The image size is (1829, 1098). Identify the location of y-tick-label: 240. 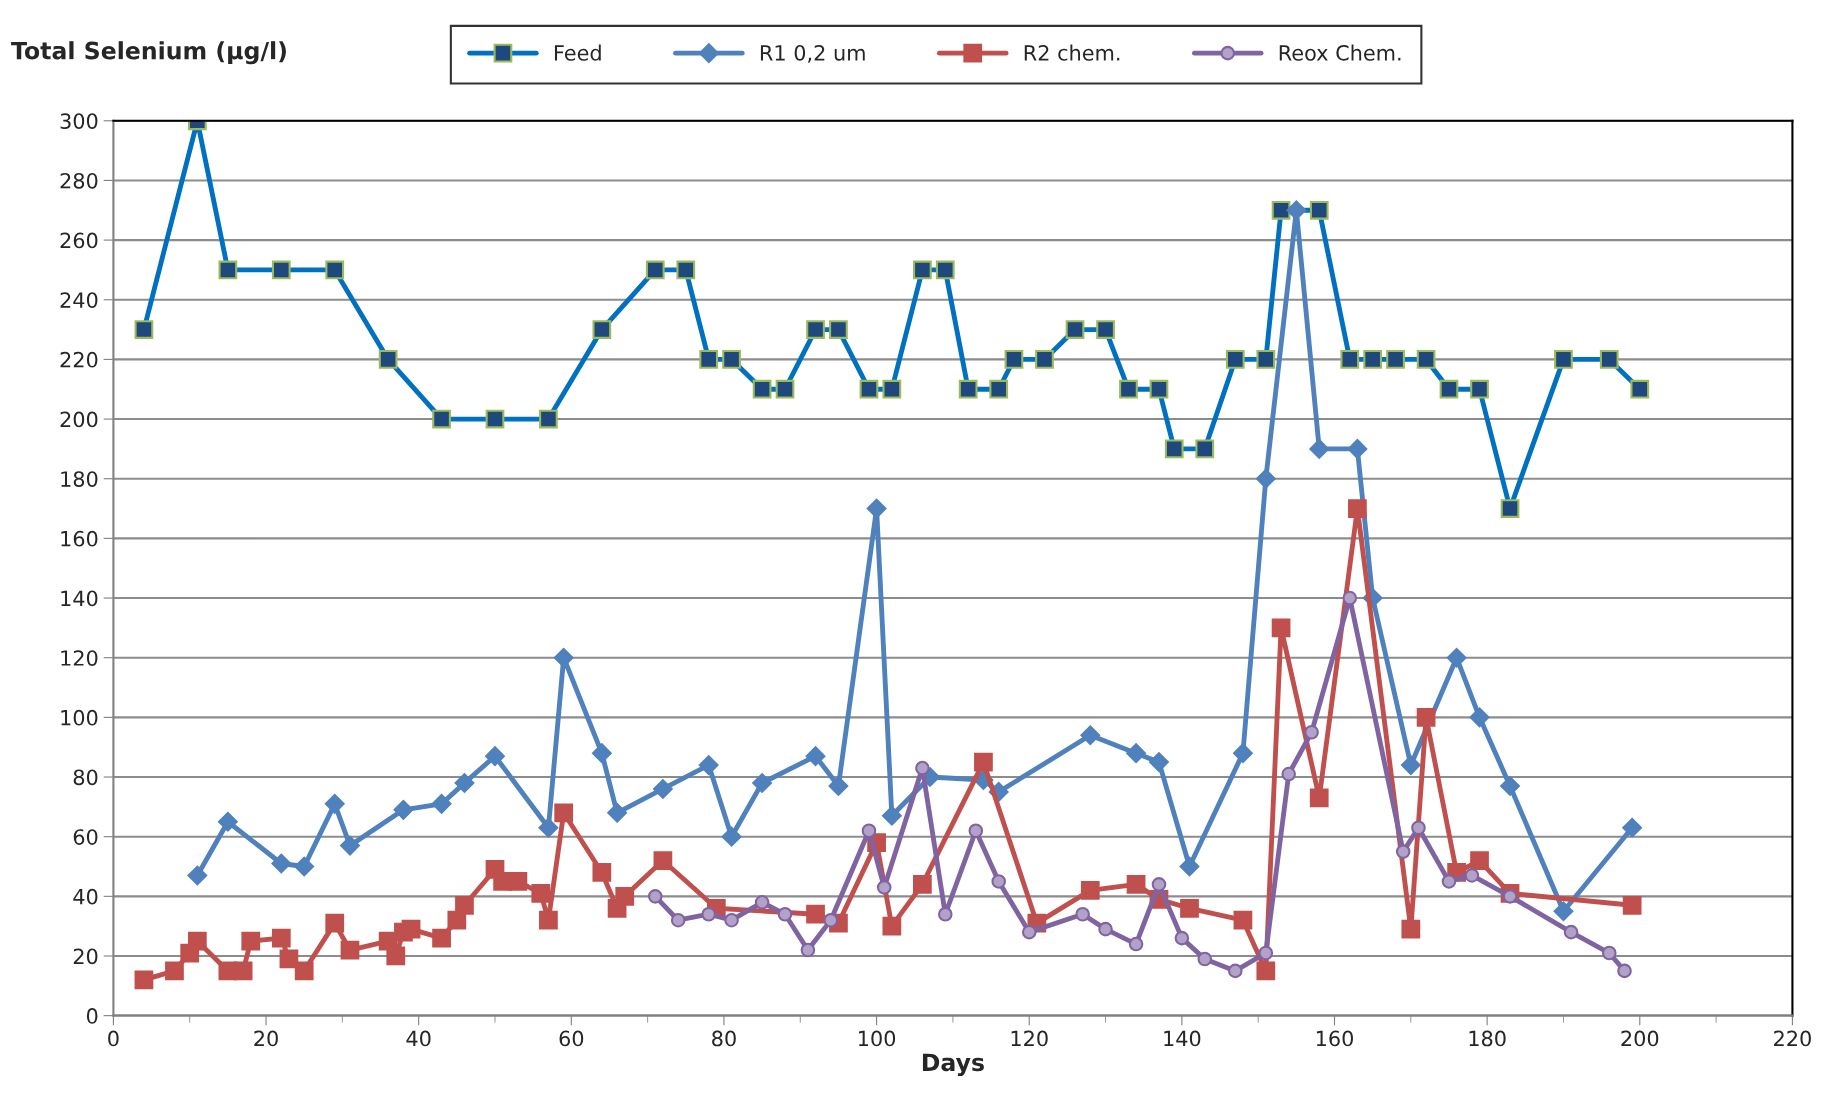
(79, 300).